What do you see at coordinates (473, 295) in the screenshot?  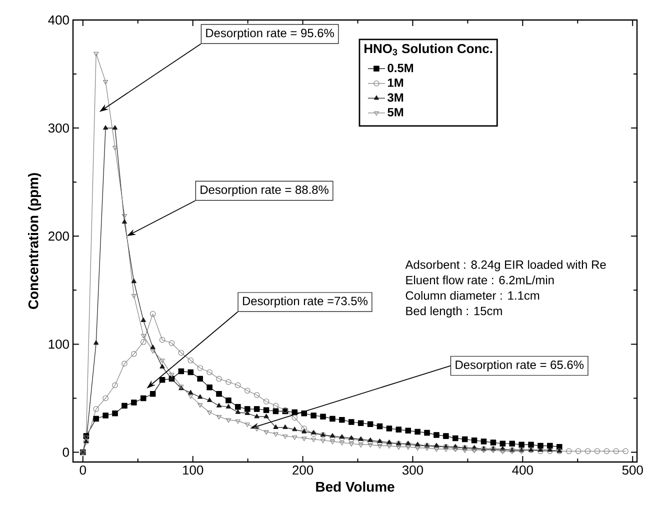 I see `annotation: Column diameter : 1.1cm` at bounding box center [473, 295].